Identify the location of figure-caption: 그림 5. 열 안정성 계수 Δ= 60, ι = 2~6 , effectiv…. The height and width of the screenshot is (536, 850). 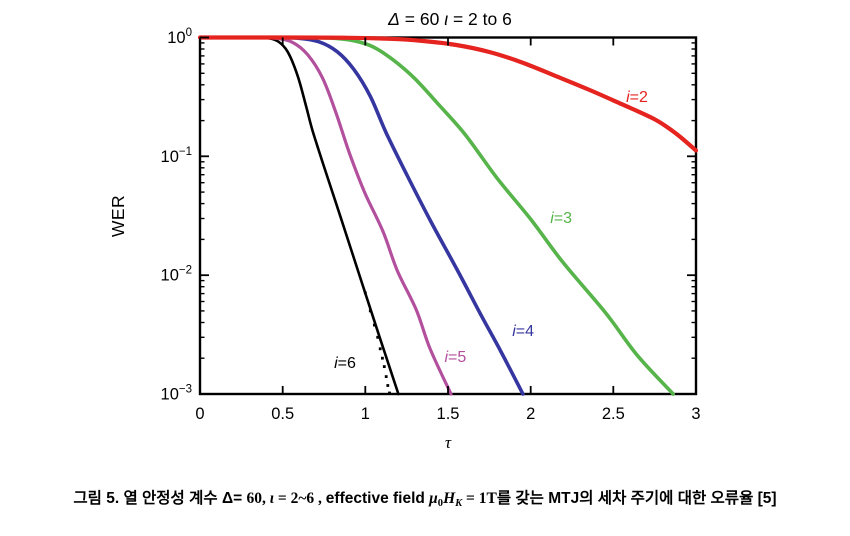
(425, 500).